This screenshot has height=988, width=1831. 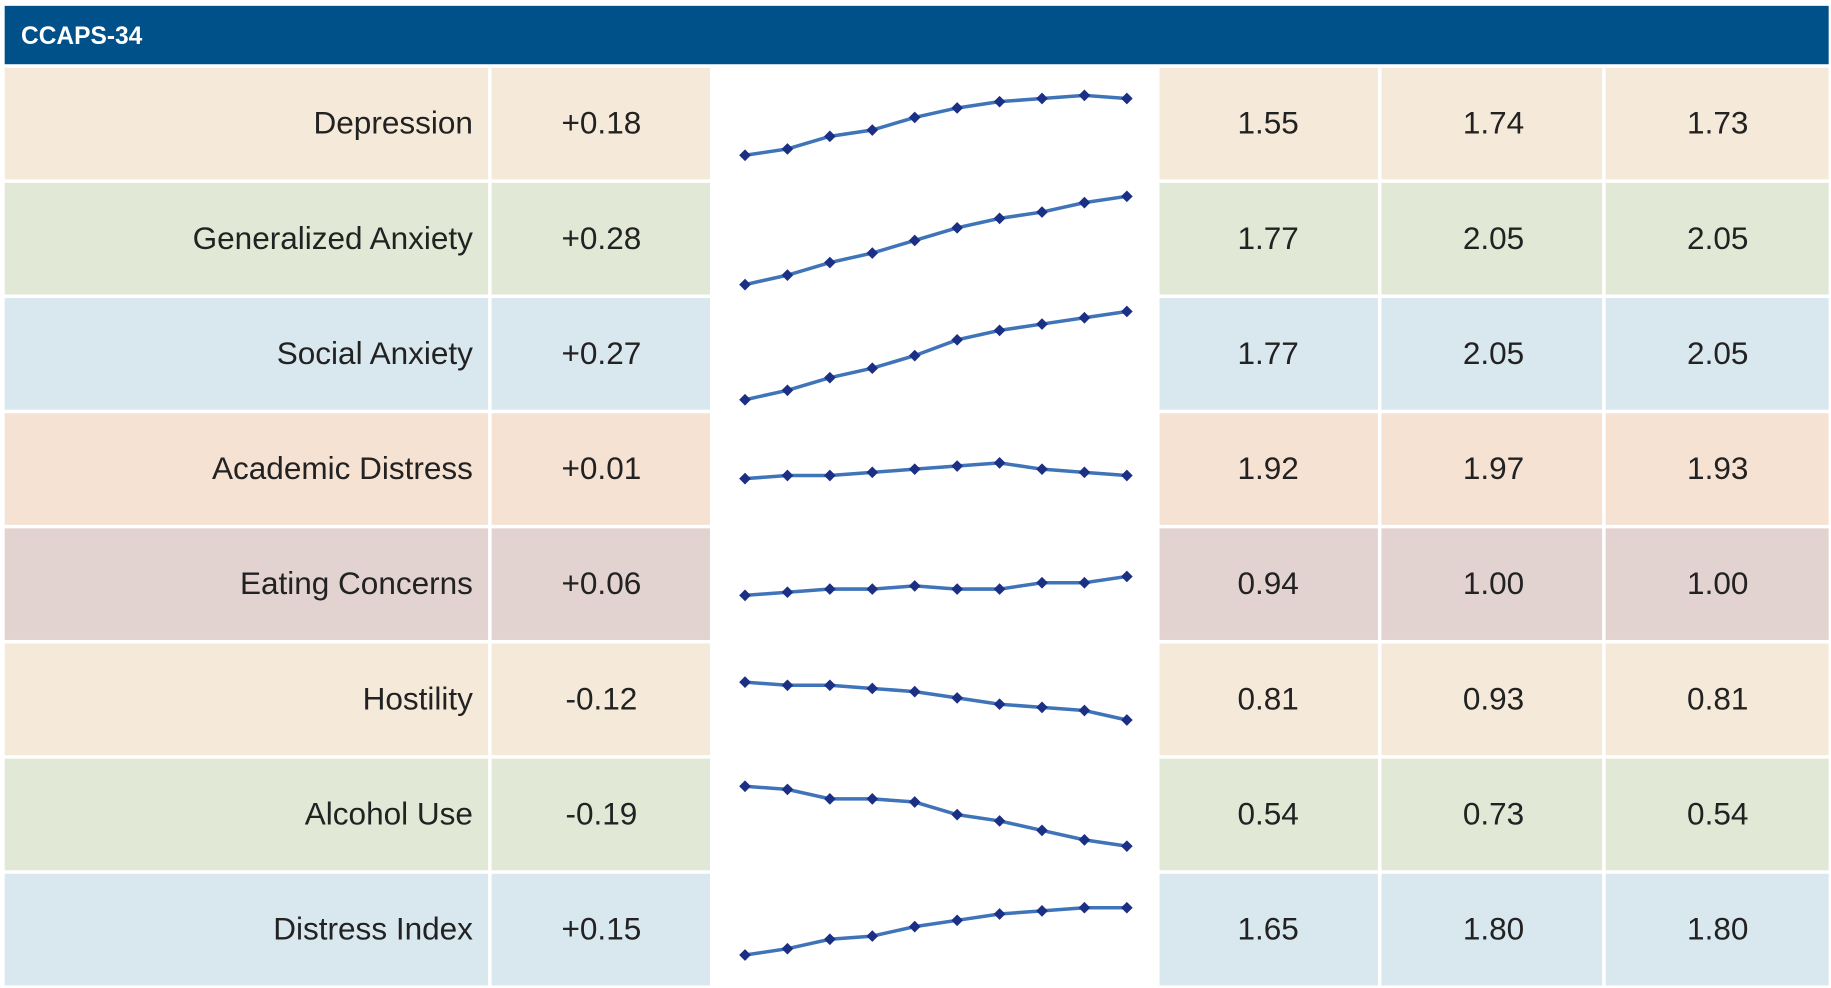 What do you see at coordinates (1267, 583) in the screenshot?
I see `score-value: 0.94` at bounding box center [1267, 583].